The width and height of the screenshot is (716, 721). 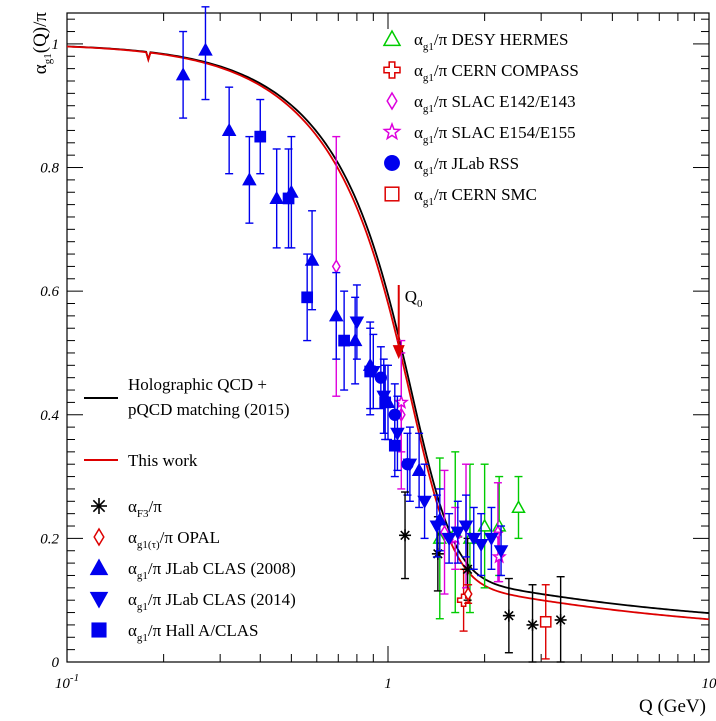 I want to click on legend-label: αg1/π Hall A/CLAS, so click(x=193, y=632).